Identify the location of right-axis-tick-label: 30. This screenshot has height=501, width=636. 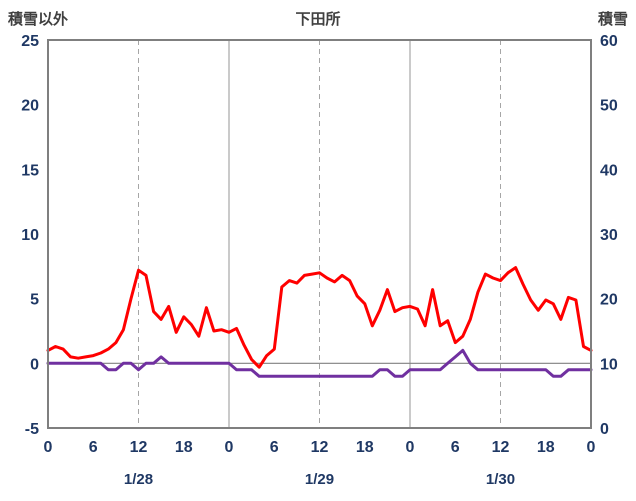
(609, 235).